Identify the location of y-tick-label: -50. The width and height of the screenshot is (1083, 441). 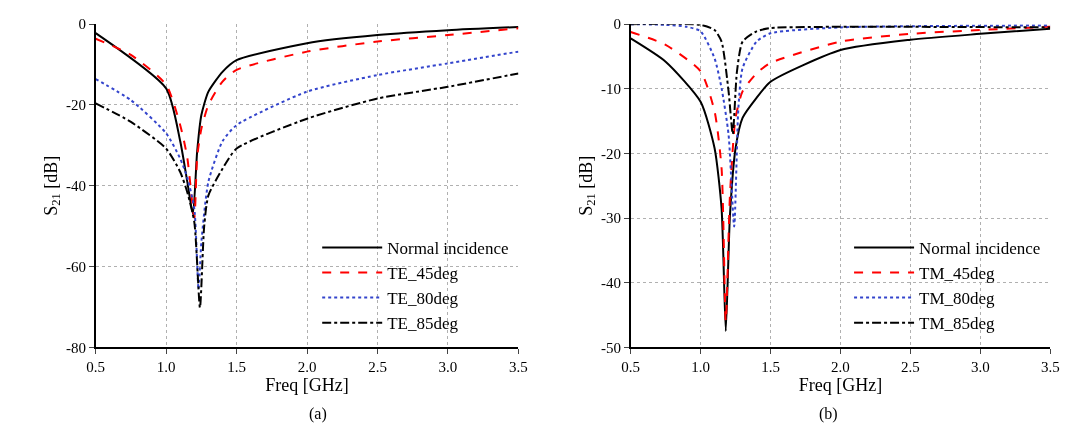
(610, 347).